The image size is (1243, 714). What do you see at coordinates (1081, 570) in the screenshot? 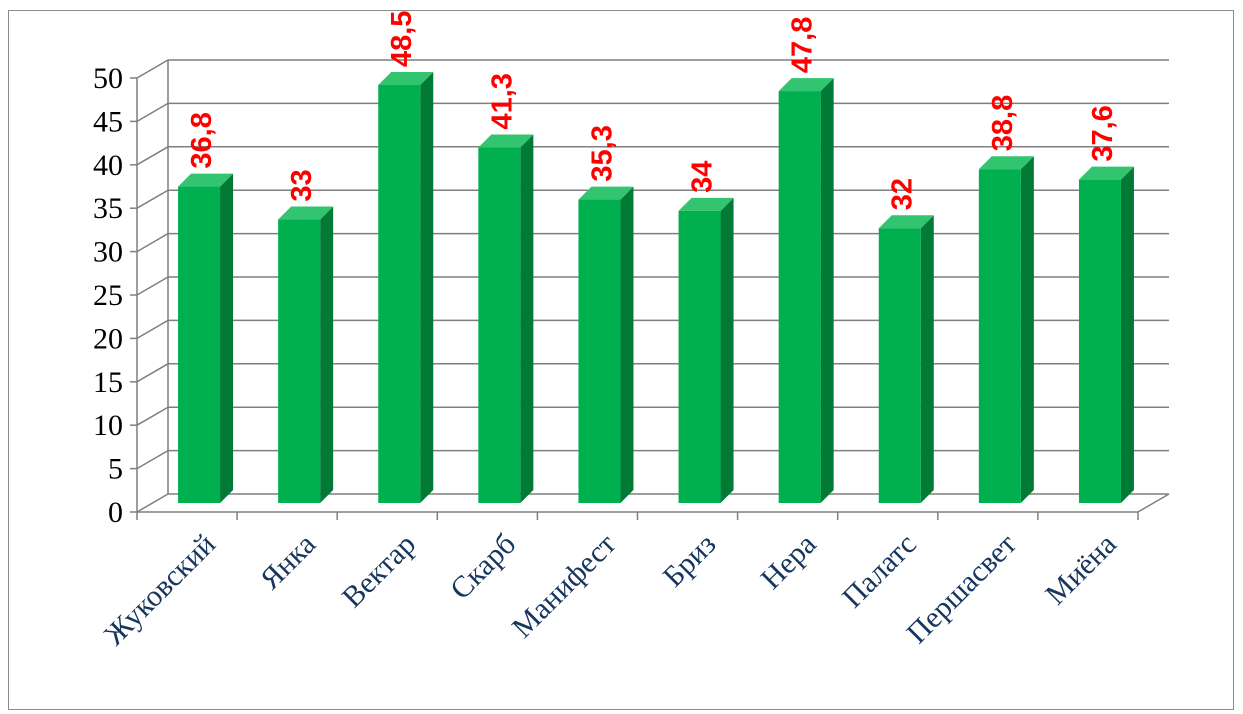
I see `x-tick-label: Миёна` at bounding box center [1081, 570].